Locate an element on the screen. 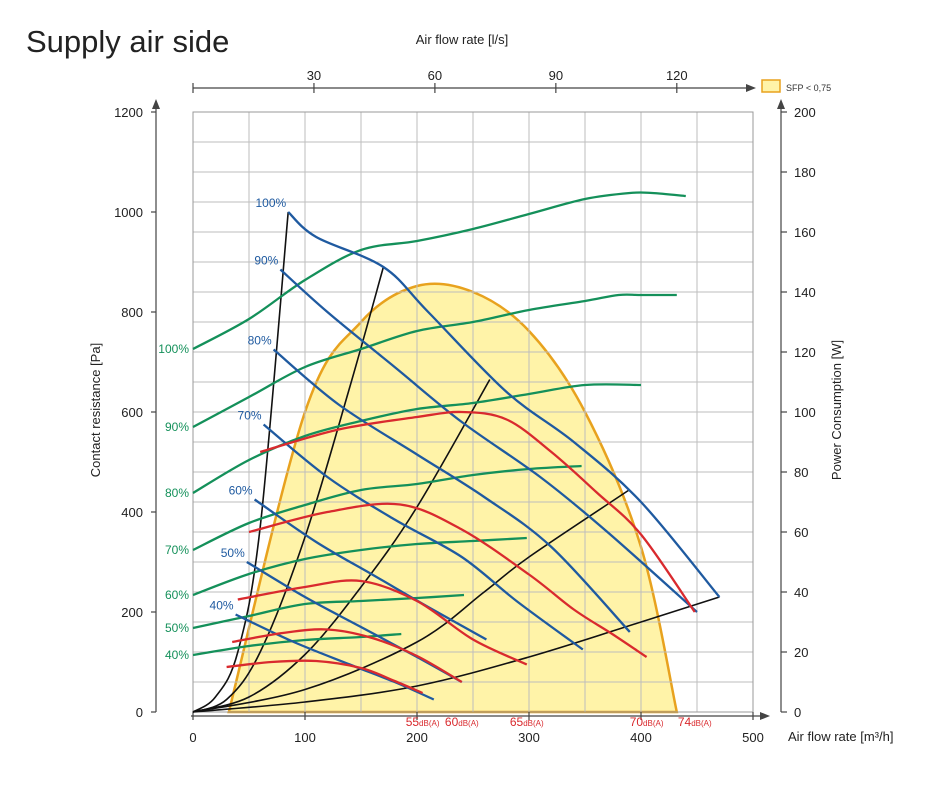 The width and height of the screenshot is (935, 810). pressure-curve-label: 50% is located at coordinates (233, 553).